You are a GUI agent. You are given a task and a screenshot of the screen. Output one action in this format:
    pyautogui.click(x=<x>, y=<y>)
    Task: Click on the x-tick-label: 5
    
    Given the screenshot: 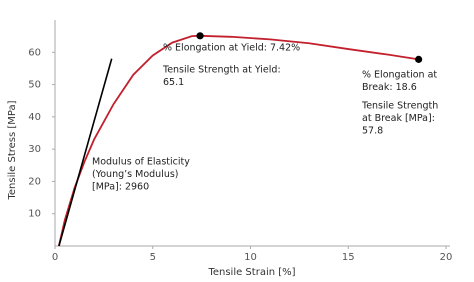 What is the action you would take?
    pyautogui.click(x=153, y=257)
    